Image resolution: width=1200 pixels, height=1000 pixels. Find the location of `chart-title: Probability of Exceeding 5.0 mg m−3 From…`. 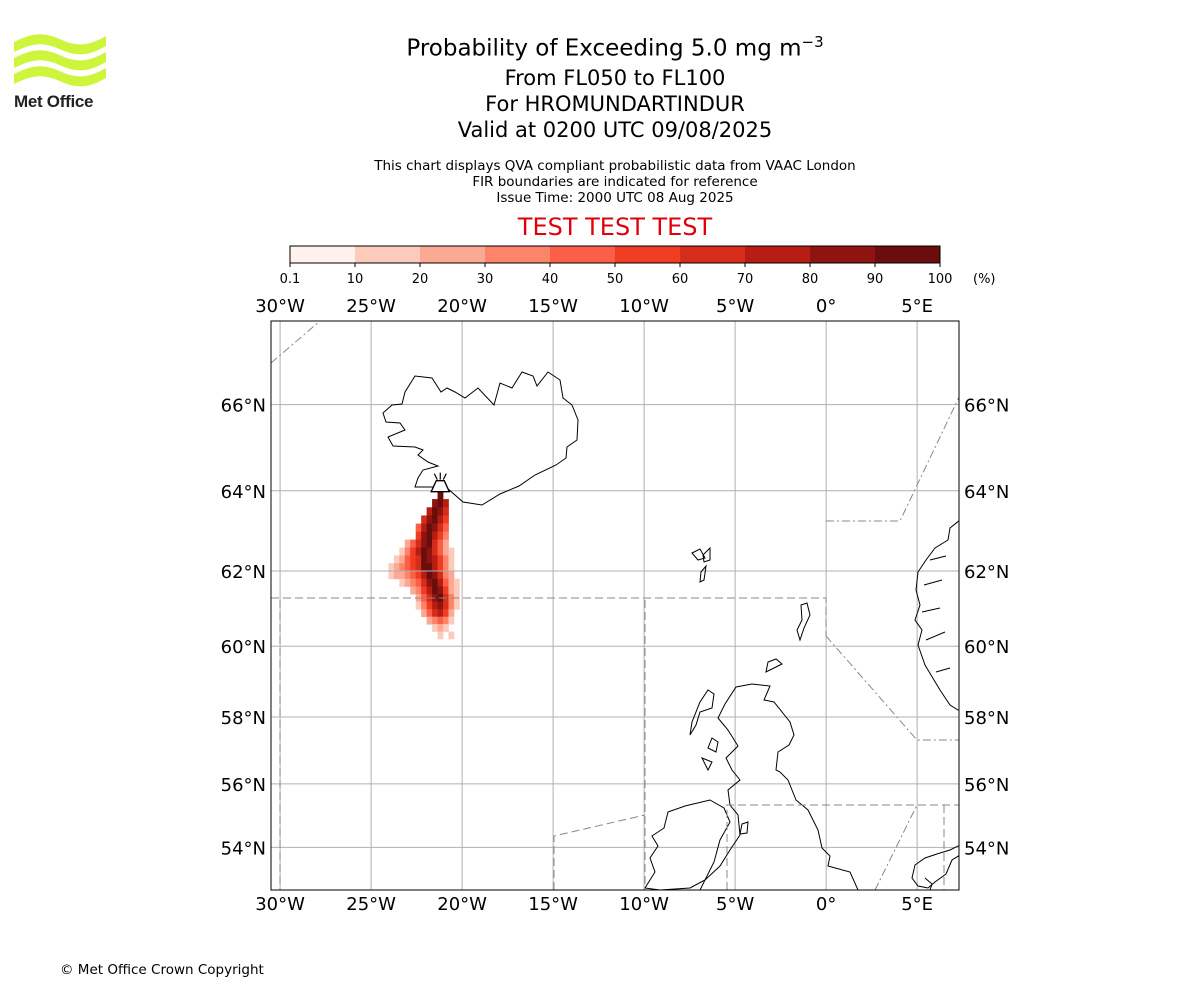

chart-title: Probability of Exceeding 5.0 mg m−3 From… is located at coordinates (600, 84).